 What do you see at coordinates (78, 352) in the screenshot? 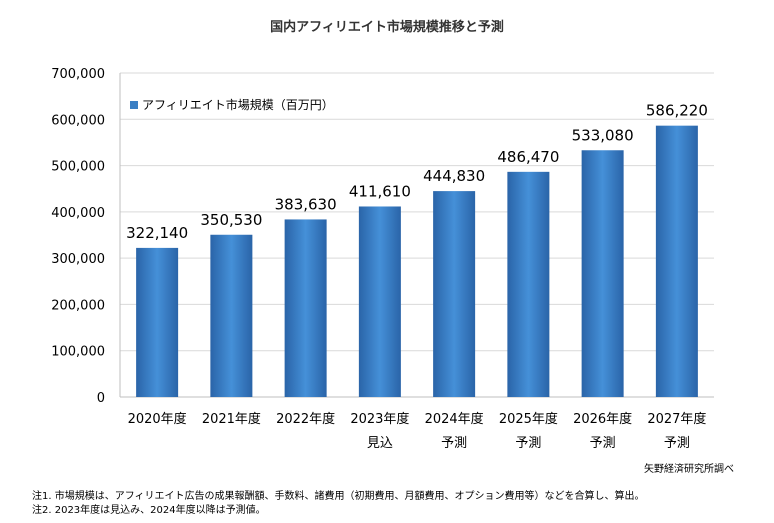
I see `y-tick-label: 100,000` at bounding box center [78, 352].